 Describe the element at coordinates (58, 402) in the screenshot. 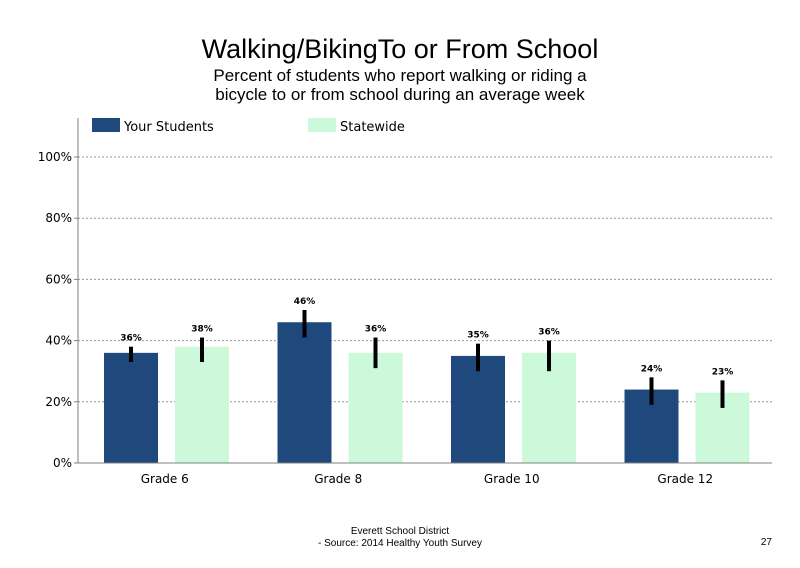

I see `y-tick-label: 20%` at that location.